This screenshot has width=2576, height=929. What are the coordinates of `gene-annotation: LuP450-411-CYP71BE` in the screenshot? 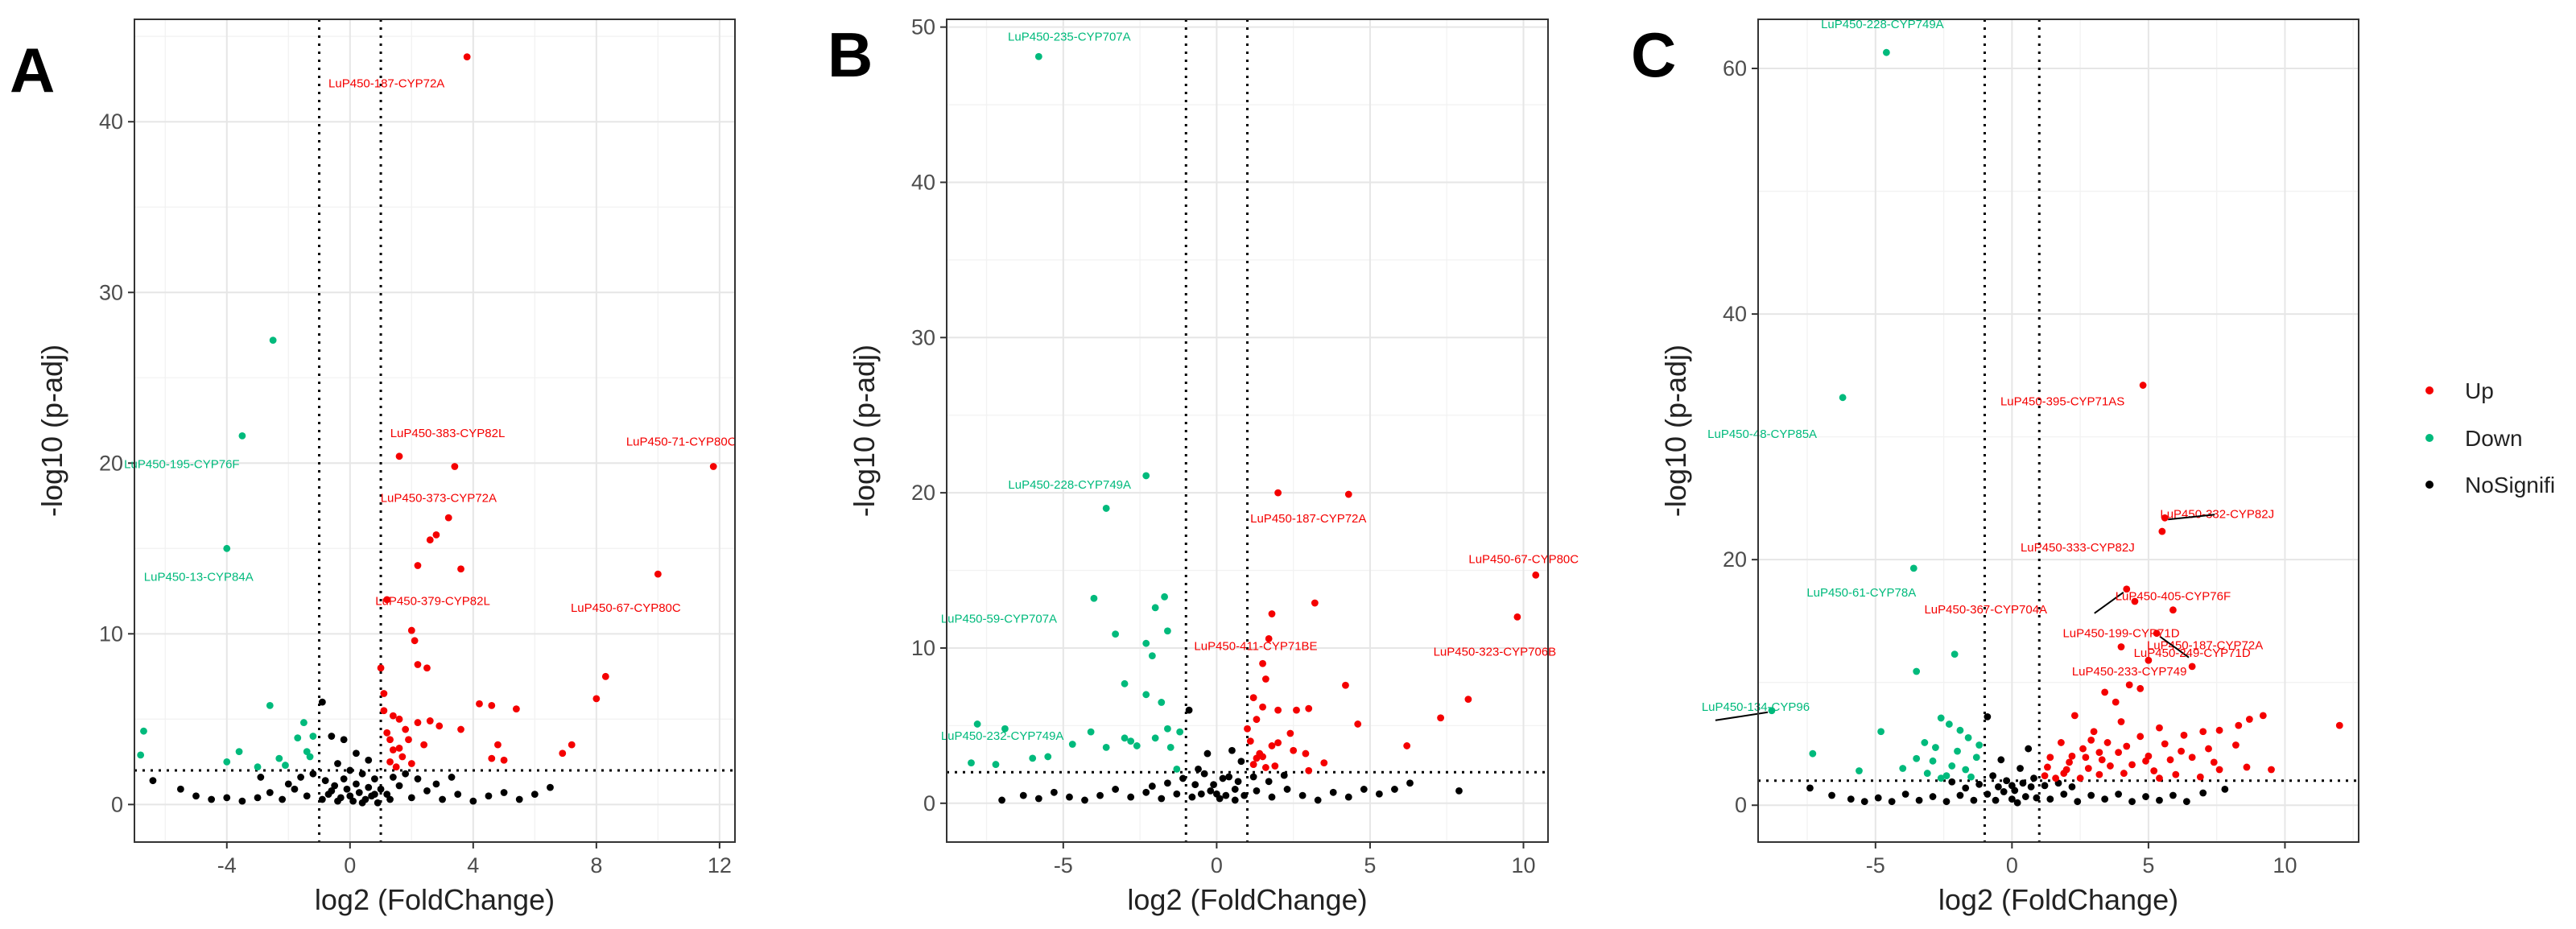 It's located at (1255, 647).